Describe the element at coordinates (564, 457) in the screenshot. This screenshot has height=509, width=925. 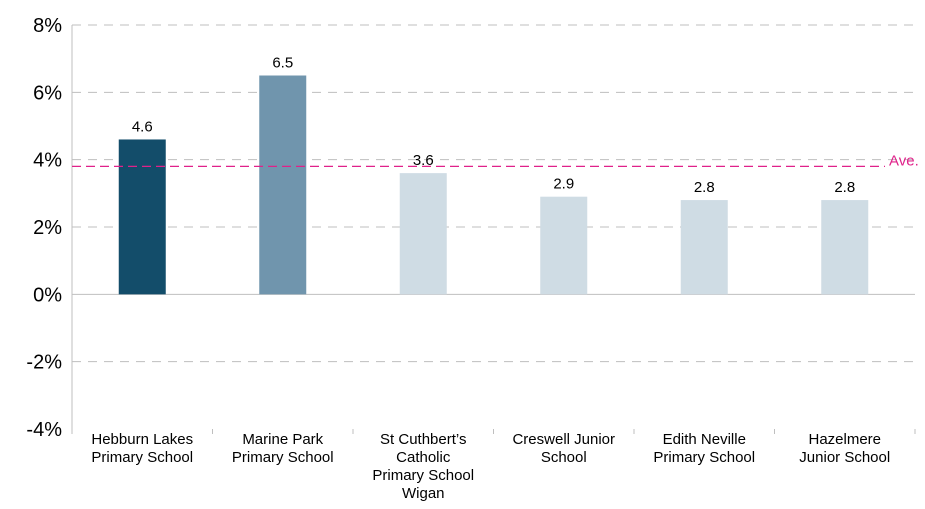
I see `category-label-line: School` at that location.